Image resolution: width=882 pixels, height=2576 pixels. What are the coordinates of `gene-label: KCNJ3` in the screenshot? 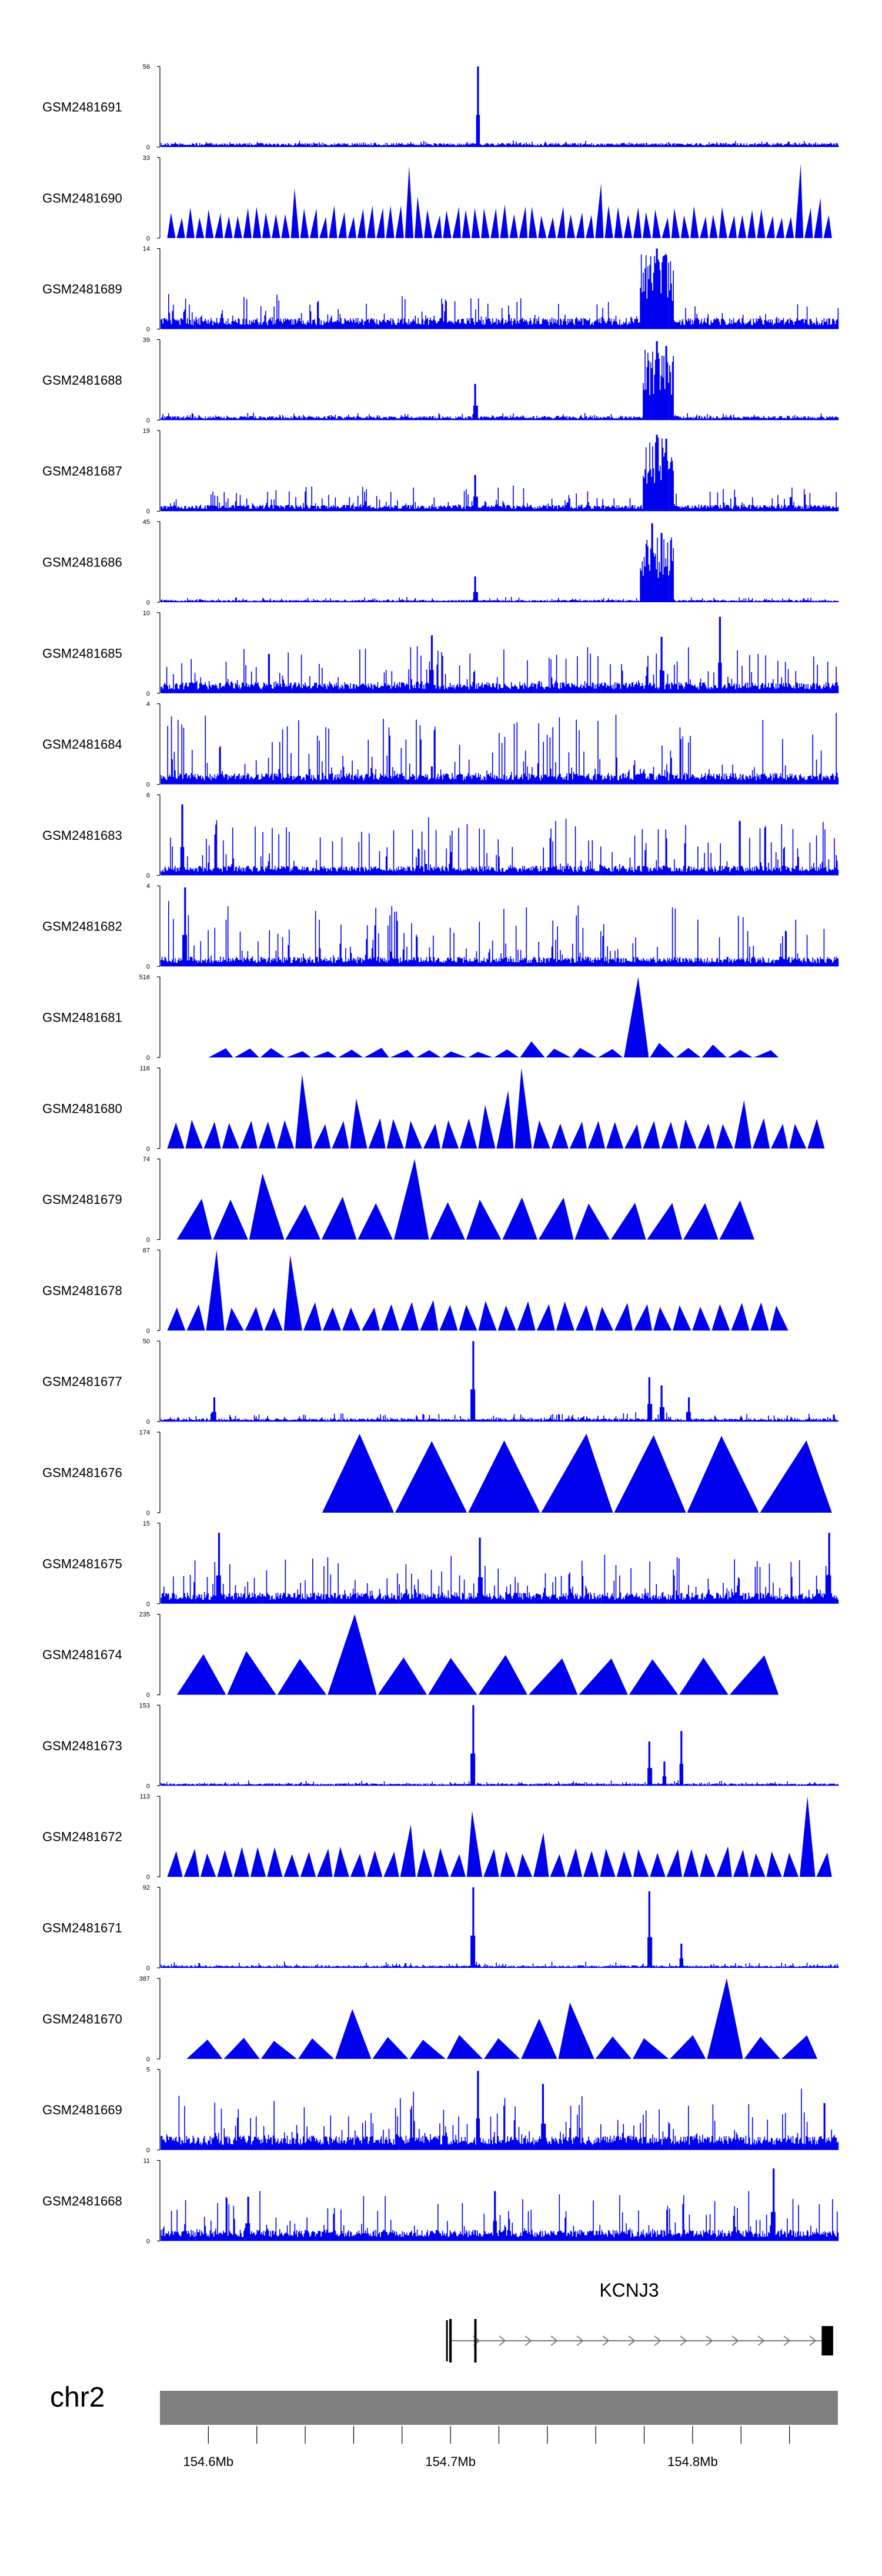 It's located at (629, 2290).